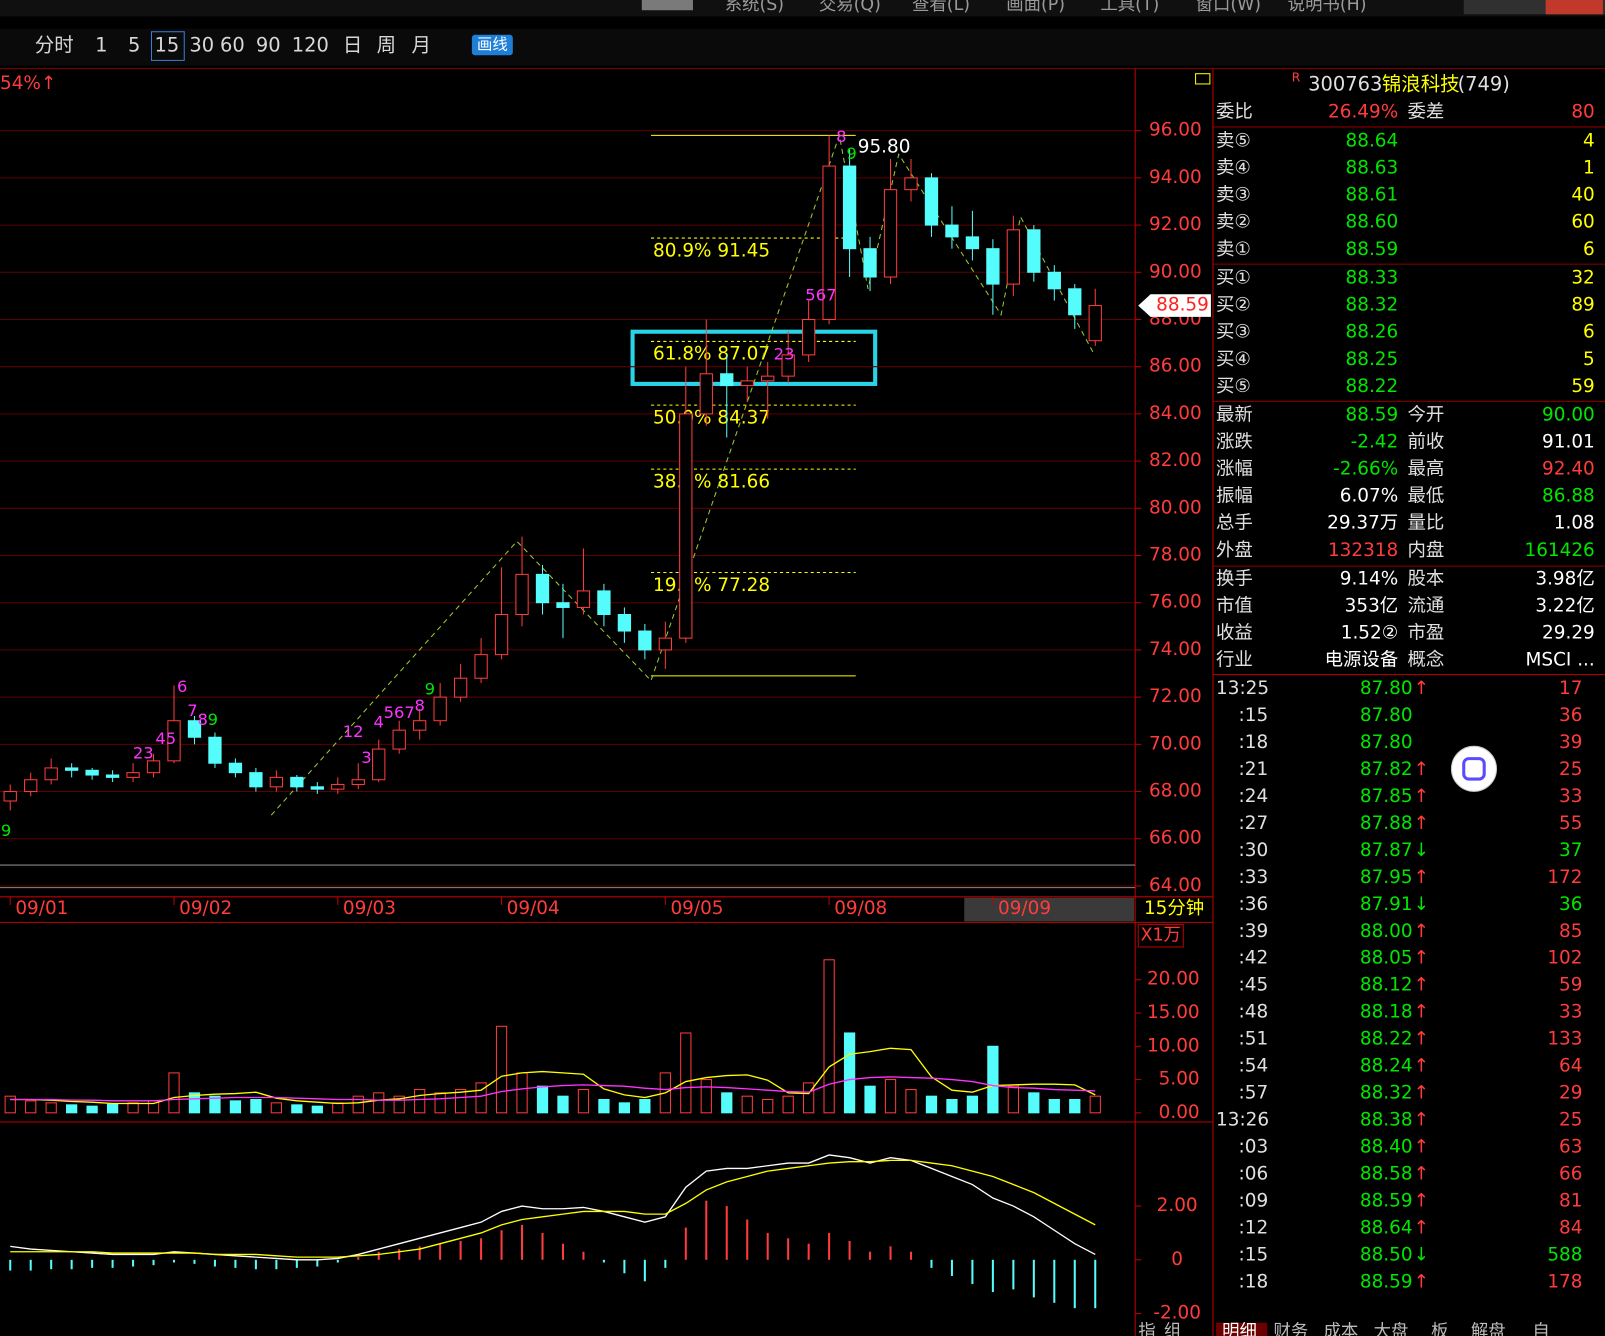 The image size is (1605, 1336). I want to click on period-button: 5, so click(134, 45).